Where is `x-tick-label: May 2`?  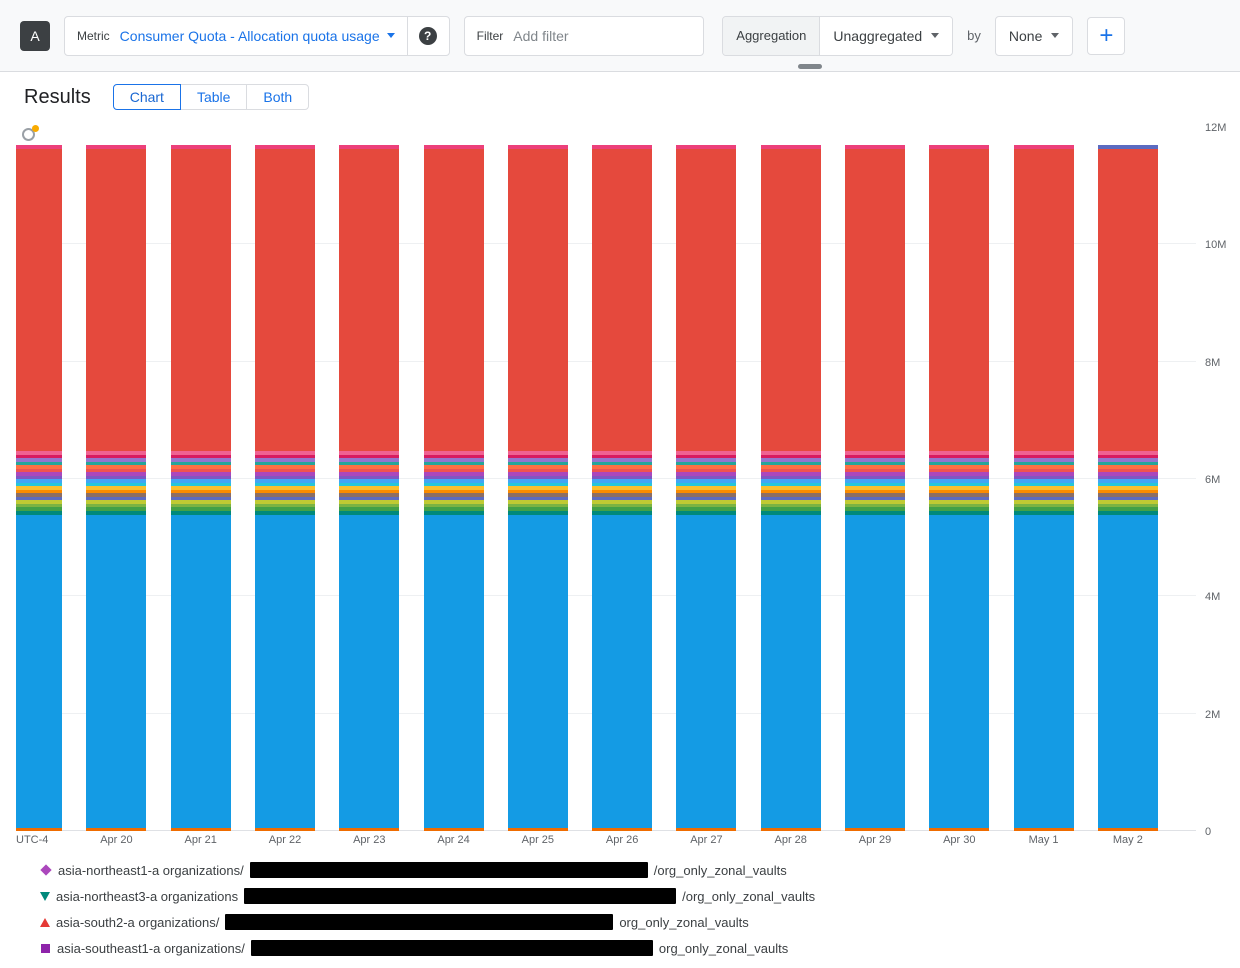
x-tick-label: May 2 is located at coordinates (1127, 840).